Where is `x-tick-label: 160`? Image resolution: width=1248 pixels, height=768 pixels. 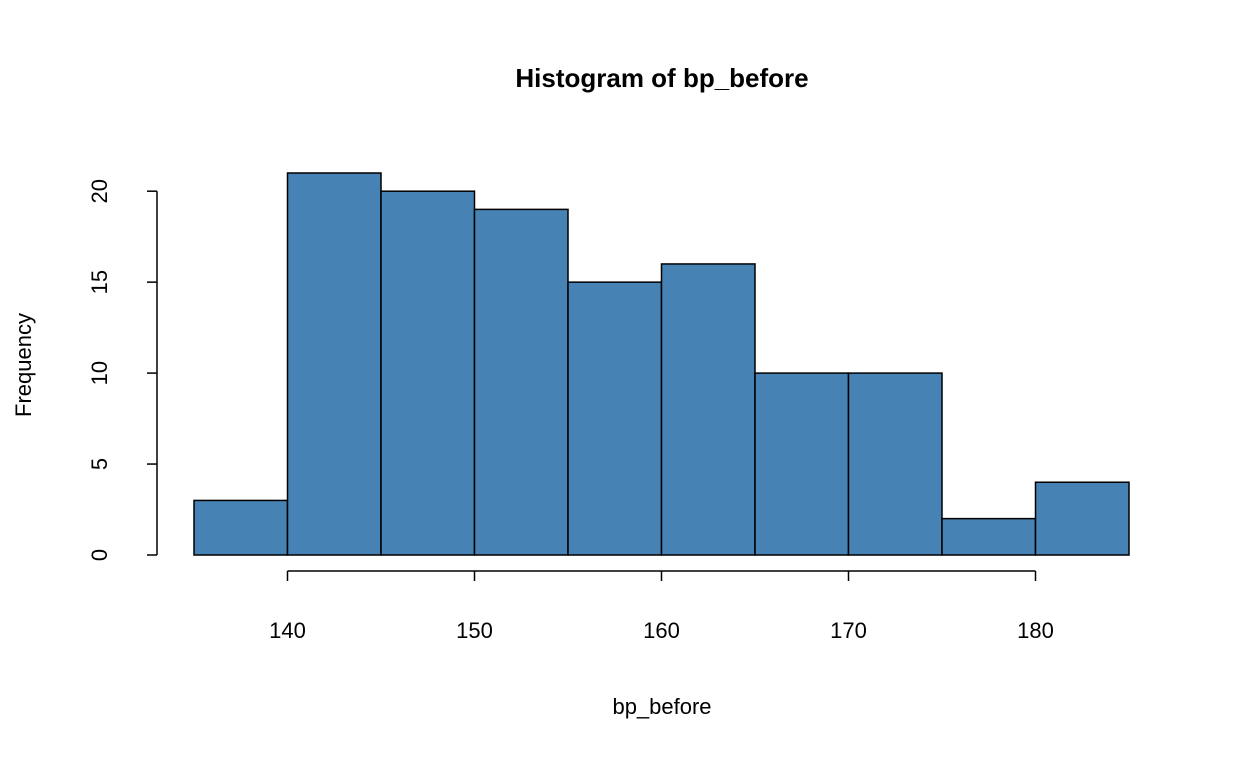 x-tick-label: 160 is located at coordinates (661, 630).